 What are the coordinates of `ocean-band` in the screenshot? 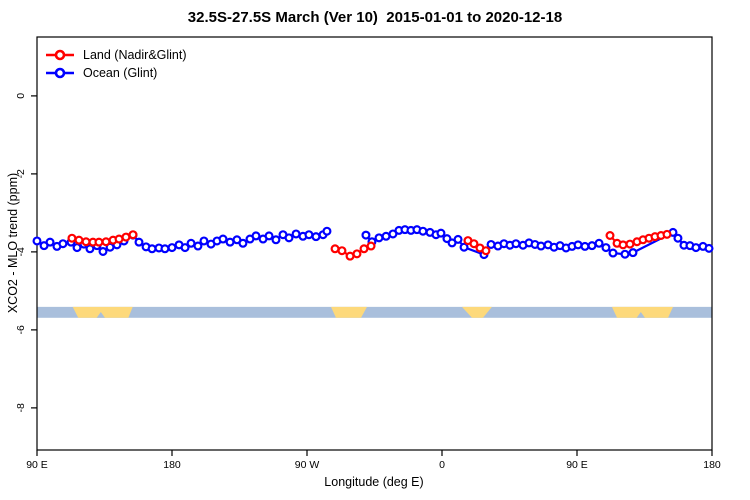 It's located at (374, 312).